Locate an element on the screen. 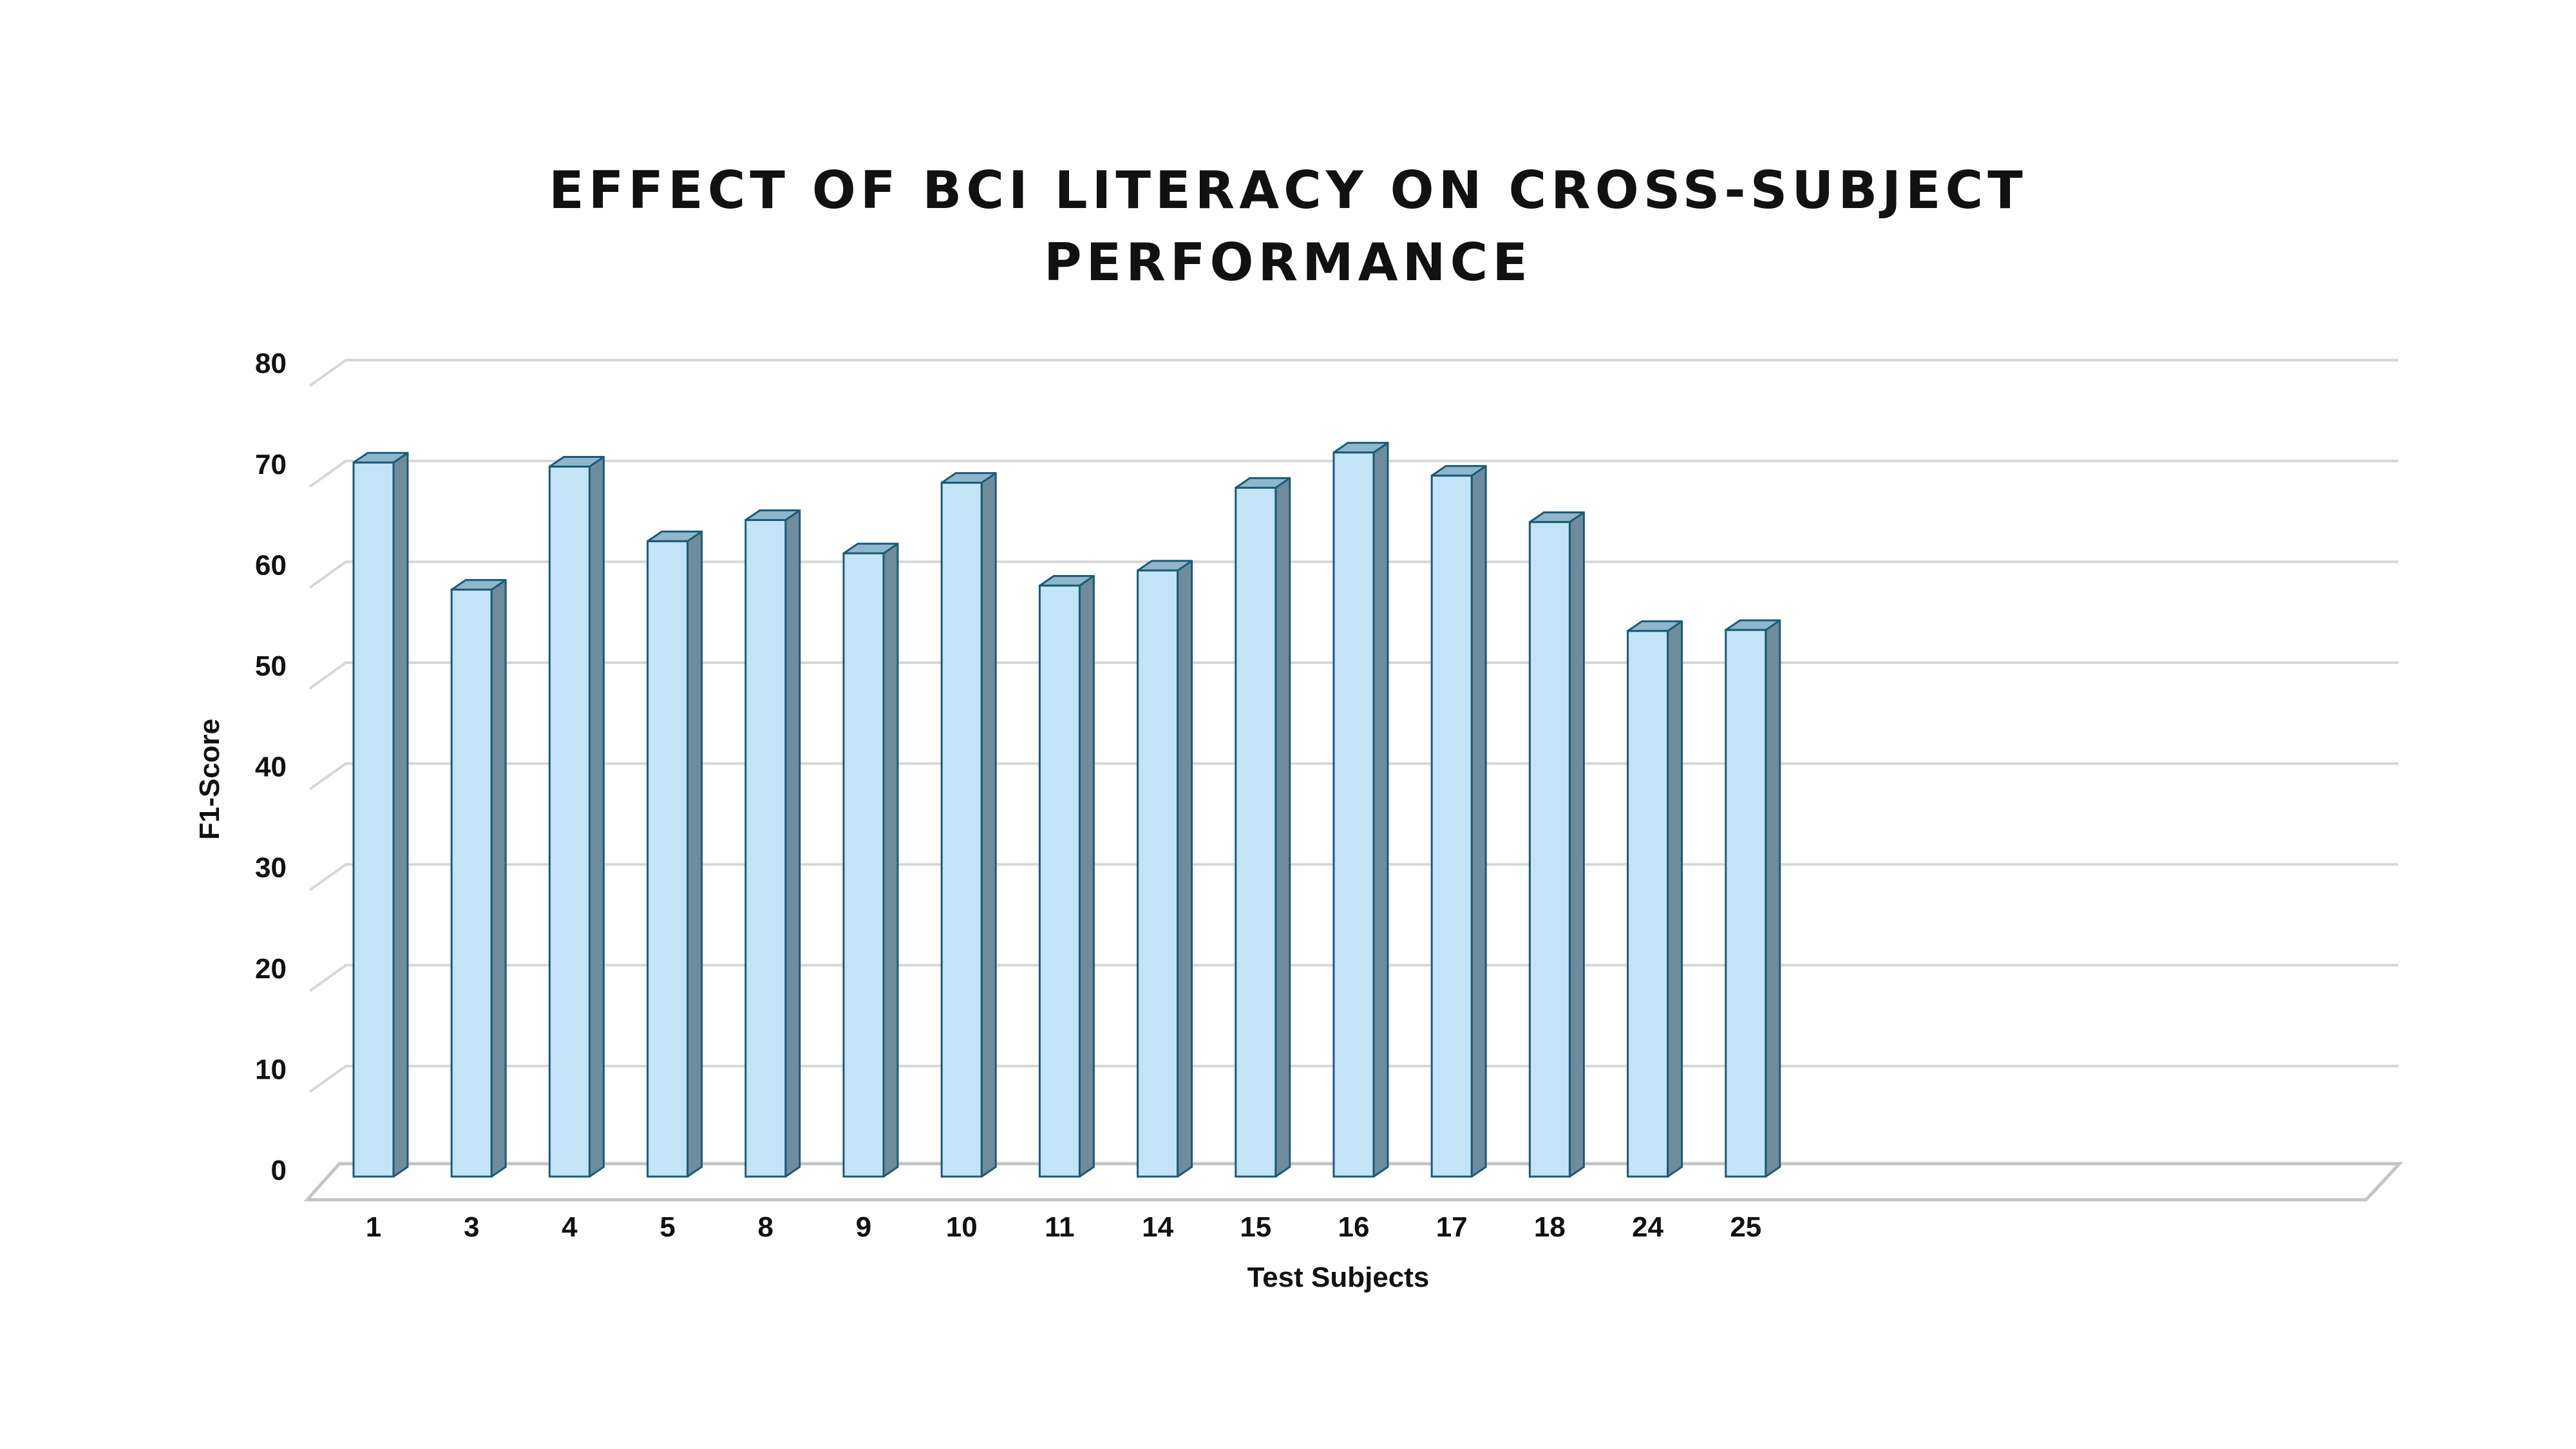 Image resolution: width=2576 pixels, height=1449 pixels. x-tick-label: 4 is located at coordinates (570, 1227).